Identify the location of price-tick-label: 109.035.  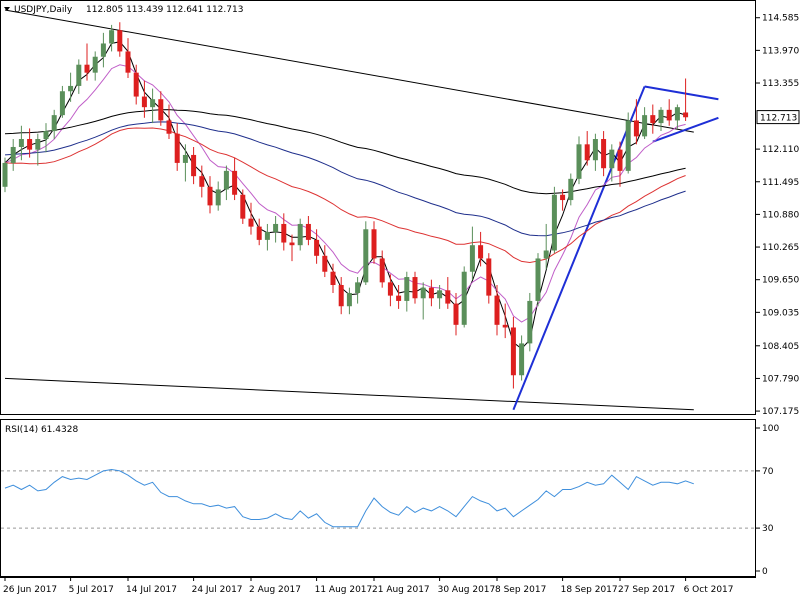
(780, 313).